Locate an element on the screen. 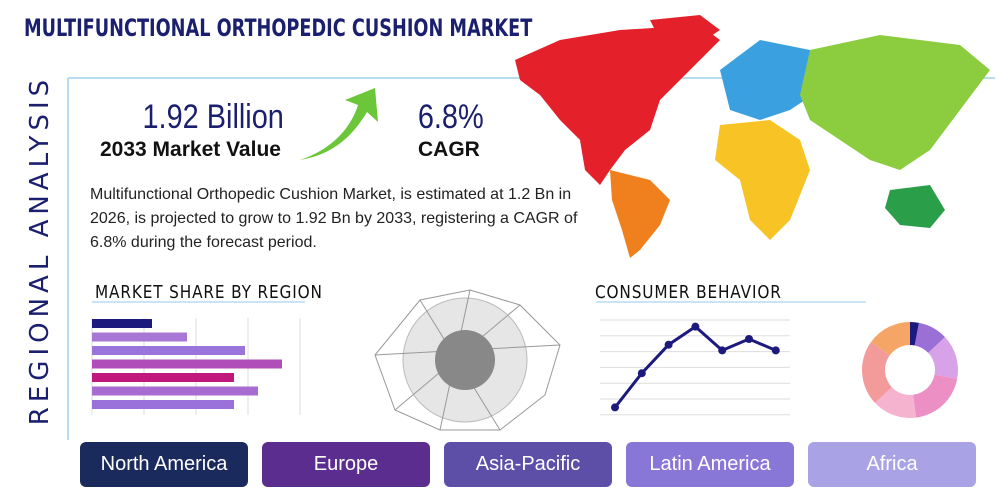  market-value: 1.92 Billion is located at coordinates (213, 117).